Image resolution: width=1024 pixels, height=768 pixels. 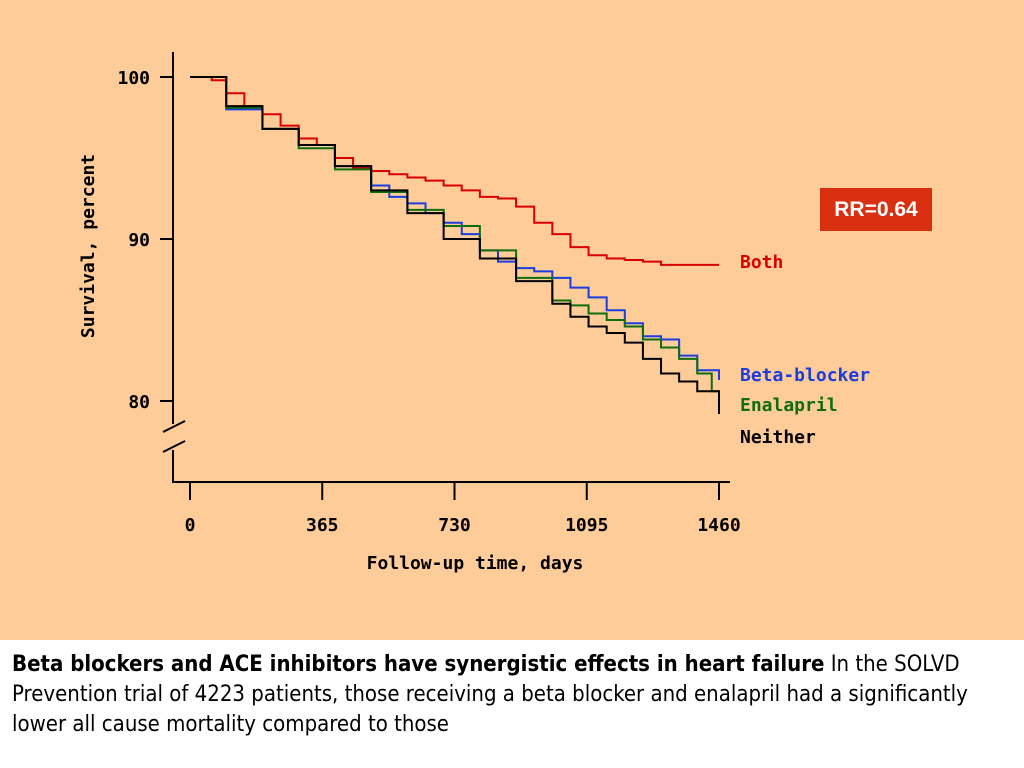 What do you see at coordinates (718, 525) in the screenshot?
I see `x-tick-label: 1460` at bounding box center [718, 525].